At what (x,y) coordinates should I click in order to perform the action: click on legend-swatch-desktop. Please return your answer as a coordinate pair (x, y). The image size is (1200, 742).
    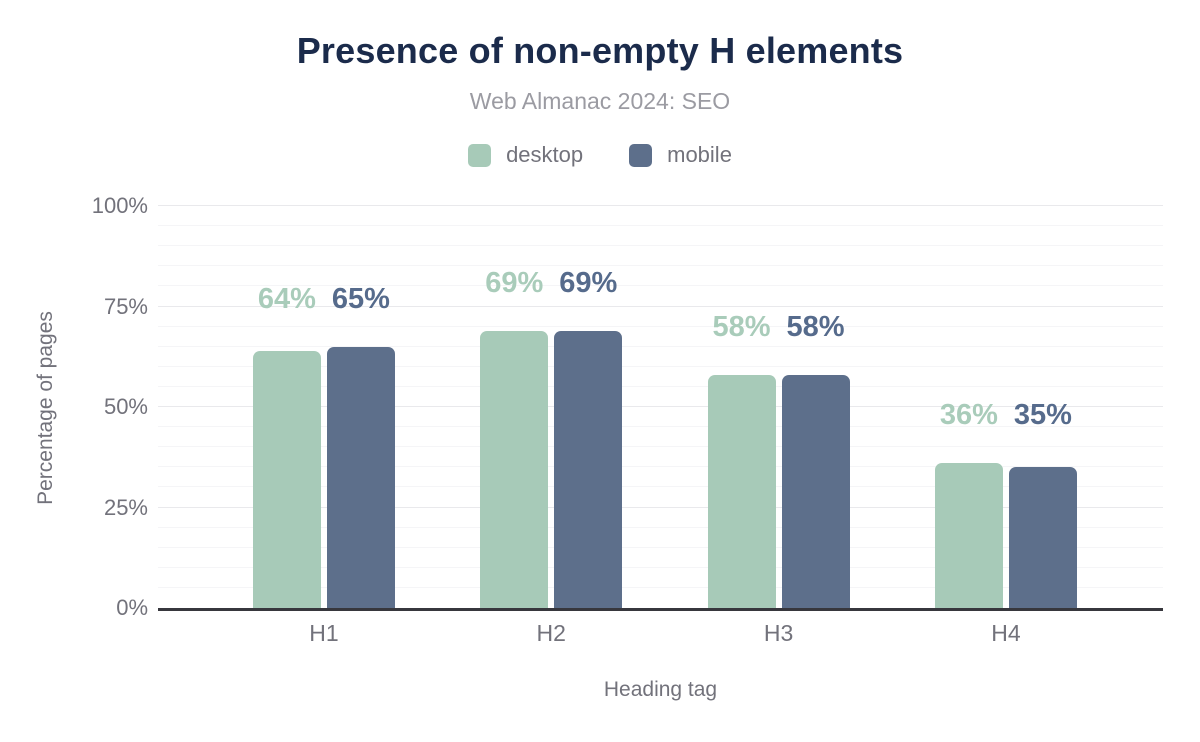
    Looking at the image, I should click on (480, 155).